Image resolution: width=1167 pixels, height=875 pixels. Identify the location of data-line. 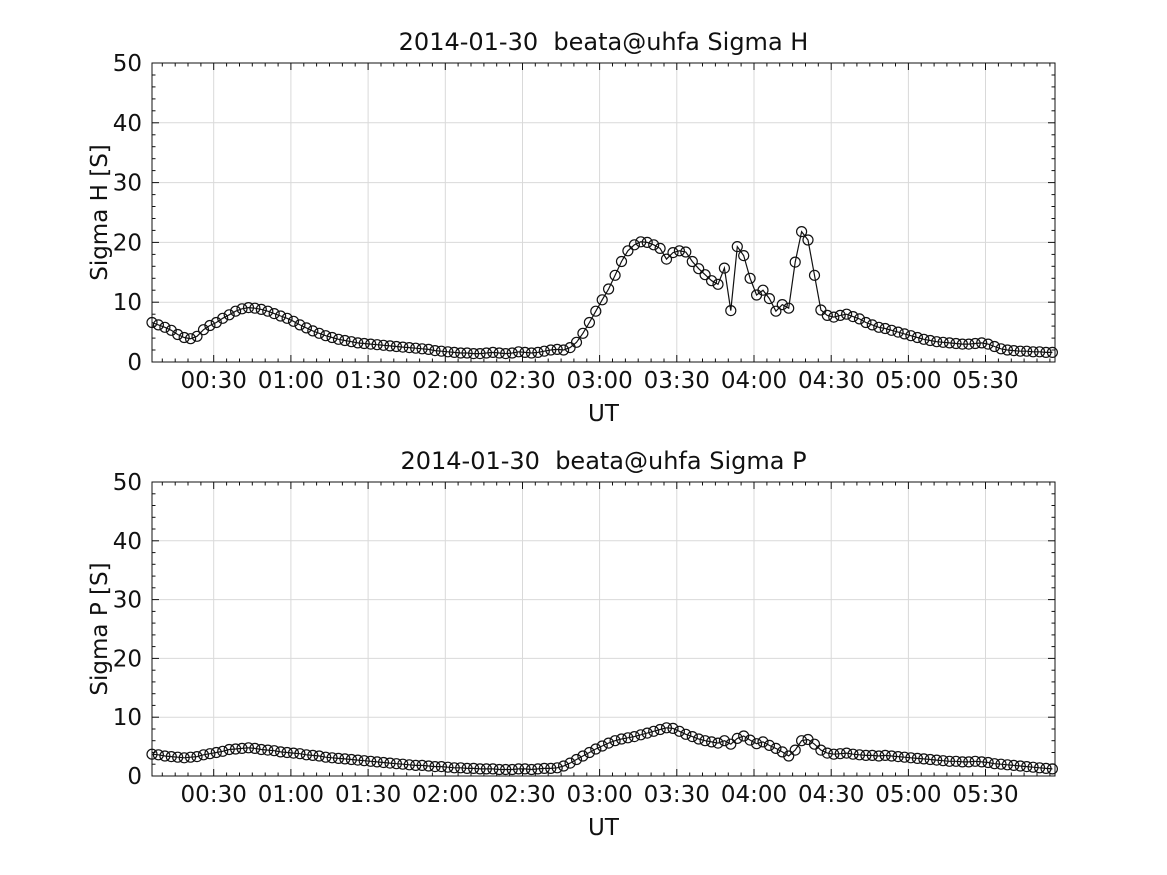
(602, 292).